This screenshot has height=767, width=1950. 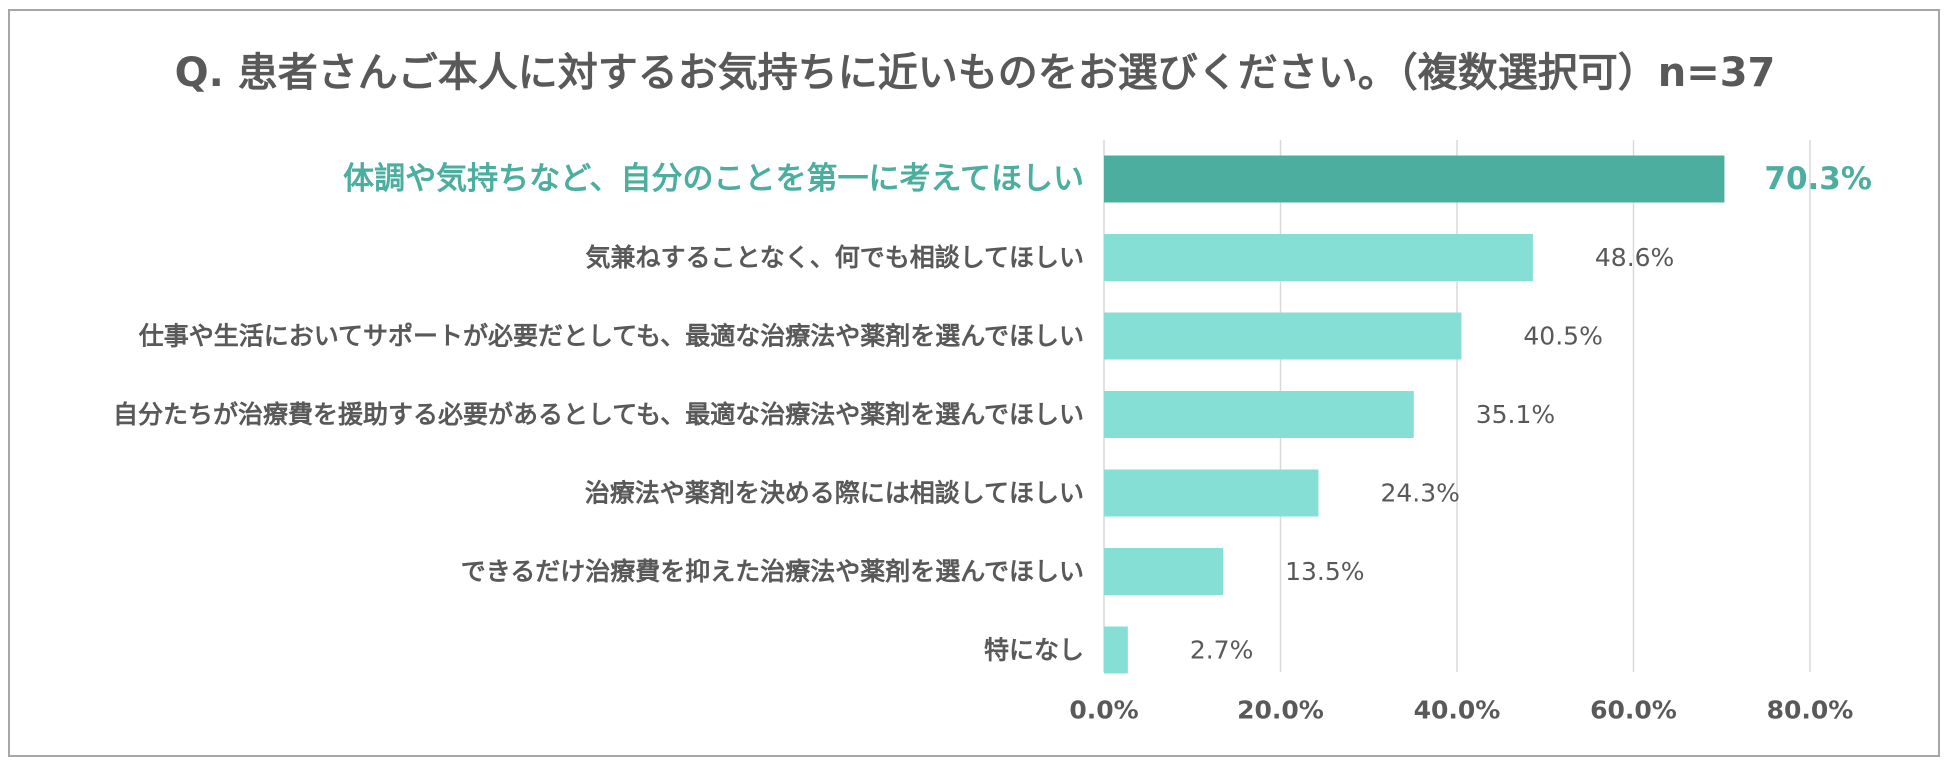 I want to click on category-label: できるだけ治療費を抑えた治療法や薬剤を選んでほしい, so click(x=772, y=571).